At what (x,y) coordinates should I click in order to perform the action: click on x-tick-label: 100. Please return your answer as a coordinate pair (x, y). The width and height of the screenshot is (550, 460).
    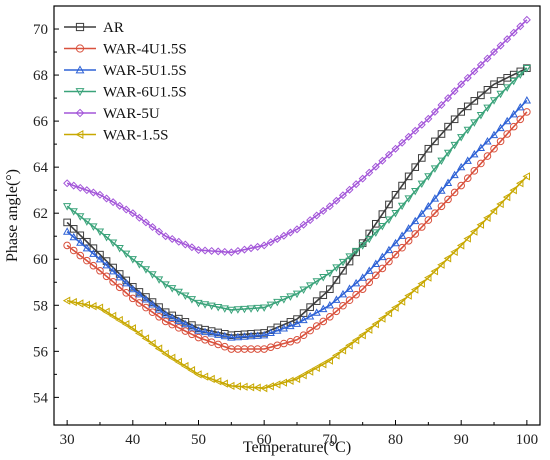
    Looking at the image, I should click on (527, 440).